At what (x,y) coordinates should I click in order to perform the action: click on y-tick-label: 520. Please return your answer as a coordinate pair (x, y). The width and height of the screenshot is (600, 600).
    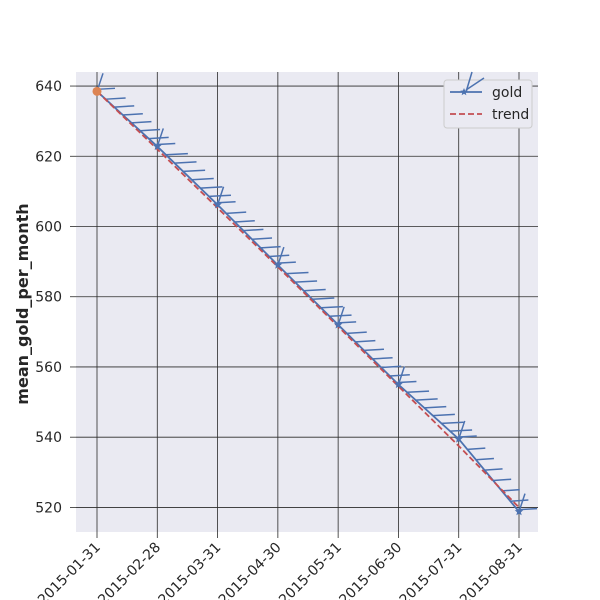
    Looking at the image, I should click on (48, 508).